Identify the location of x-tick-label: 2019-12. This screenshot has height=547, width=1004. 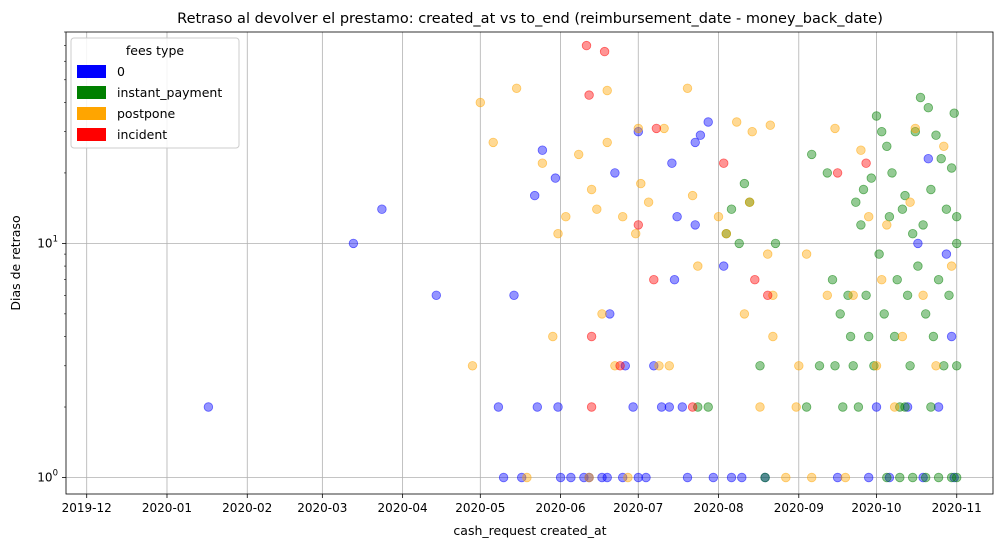
(87, 508).